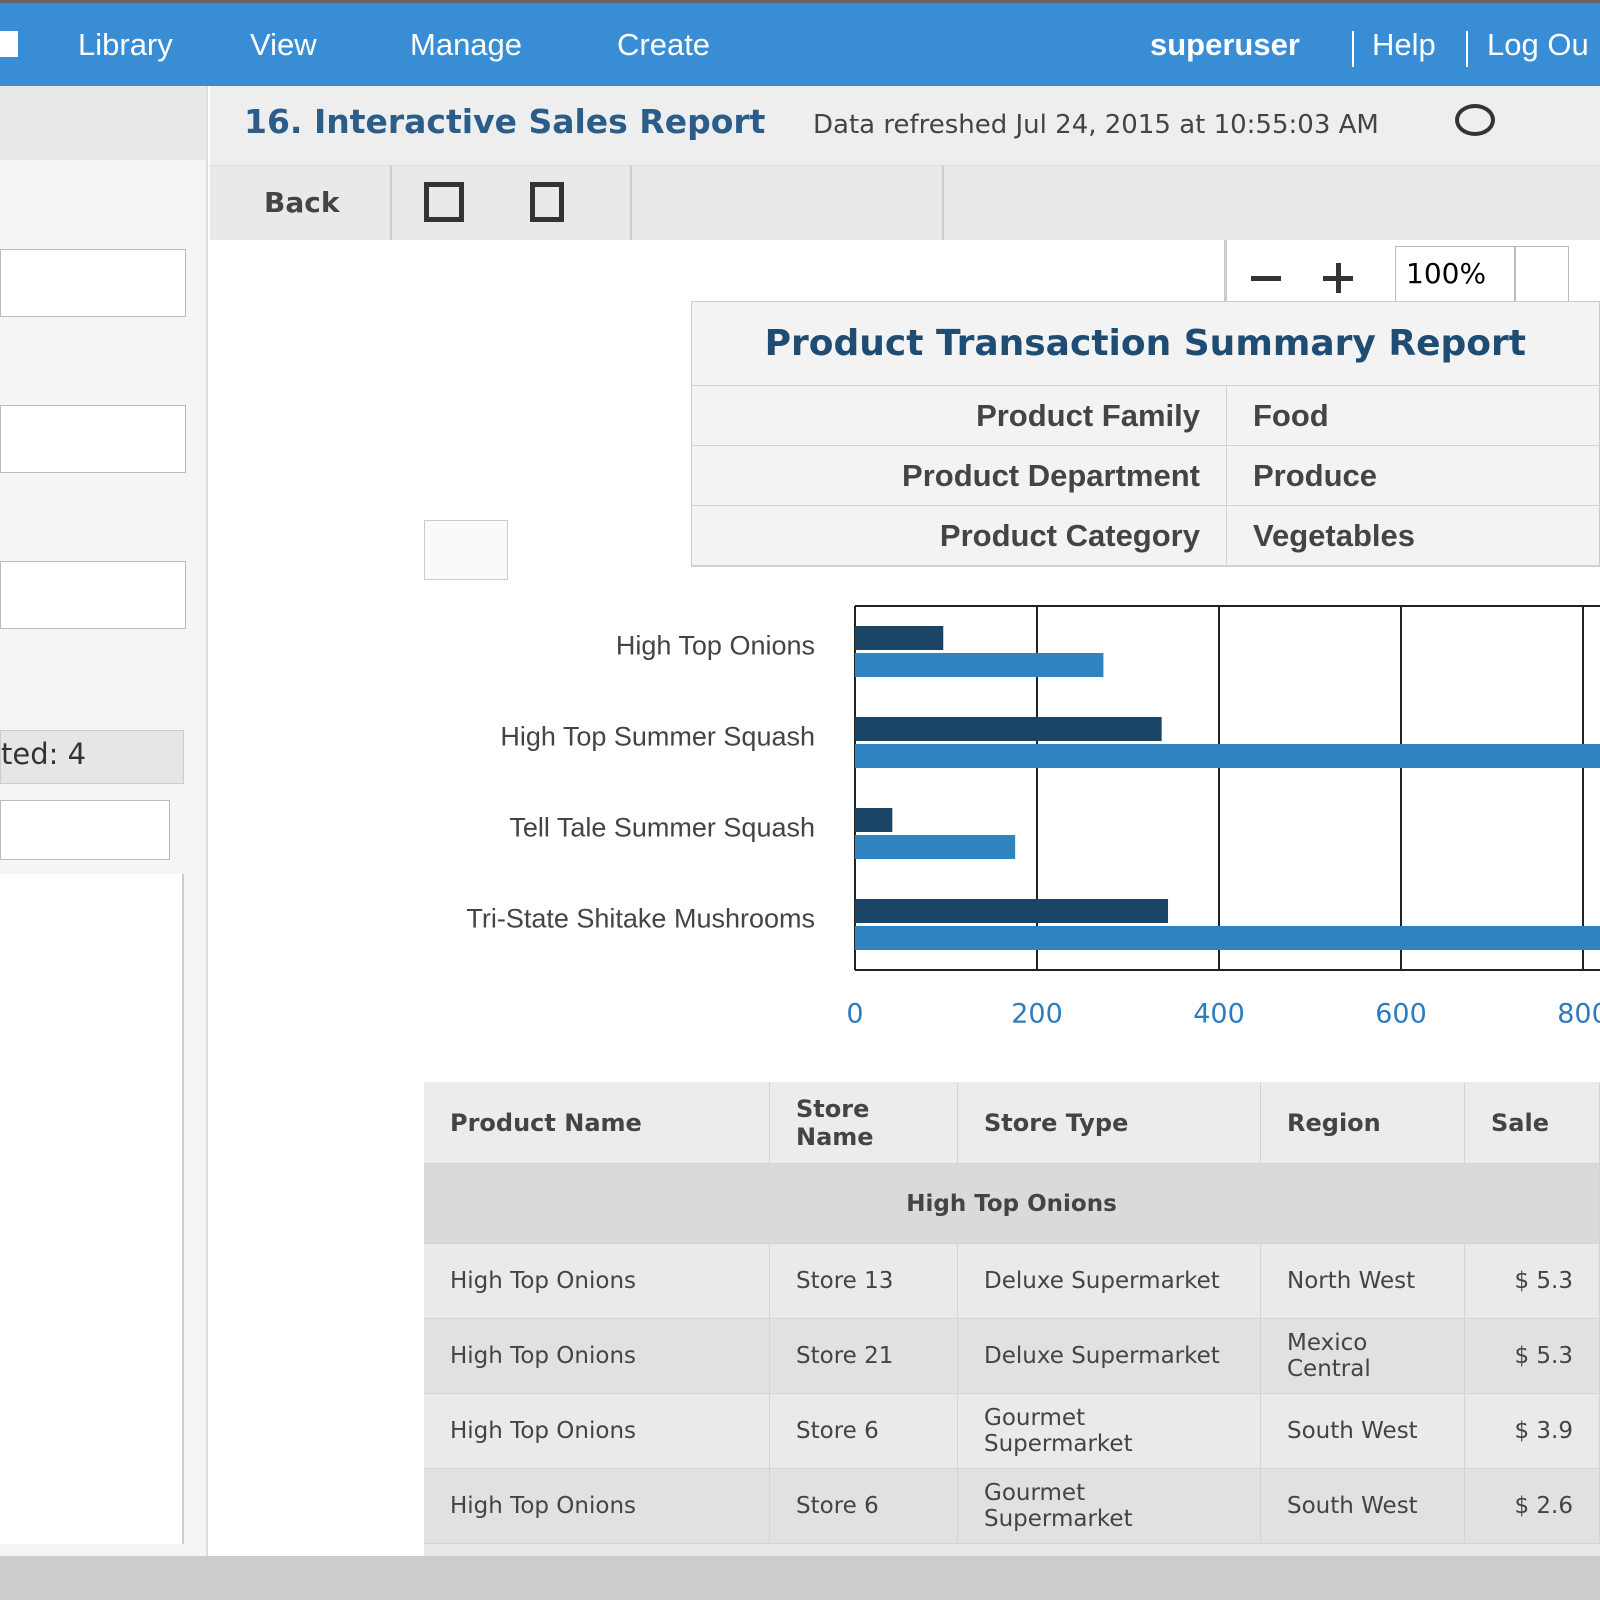 Image resolution: width=1600 pixels, height=1600 pixels. What do you see at coordinates (597, 1123) in the screenshot?
I see `column-header: Product Name` at bounding box center [597, 1123].